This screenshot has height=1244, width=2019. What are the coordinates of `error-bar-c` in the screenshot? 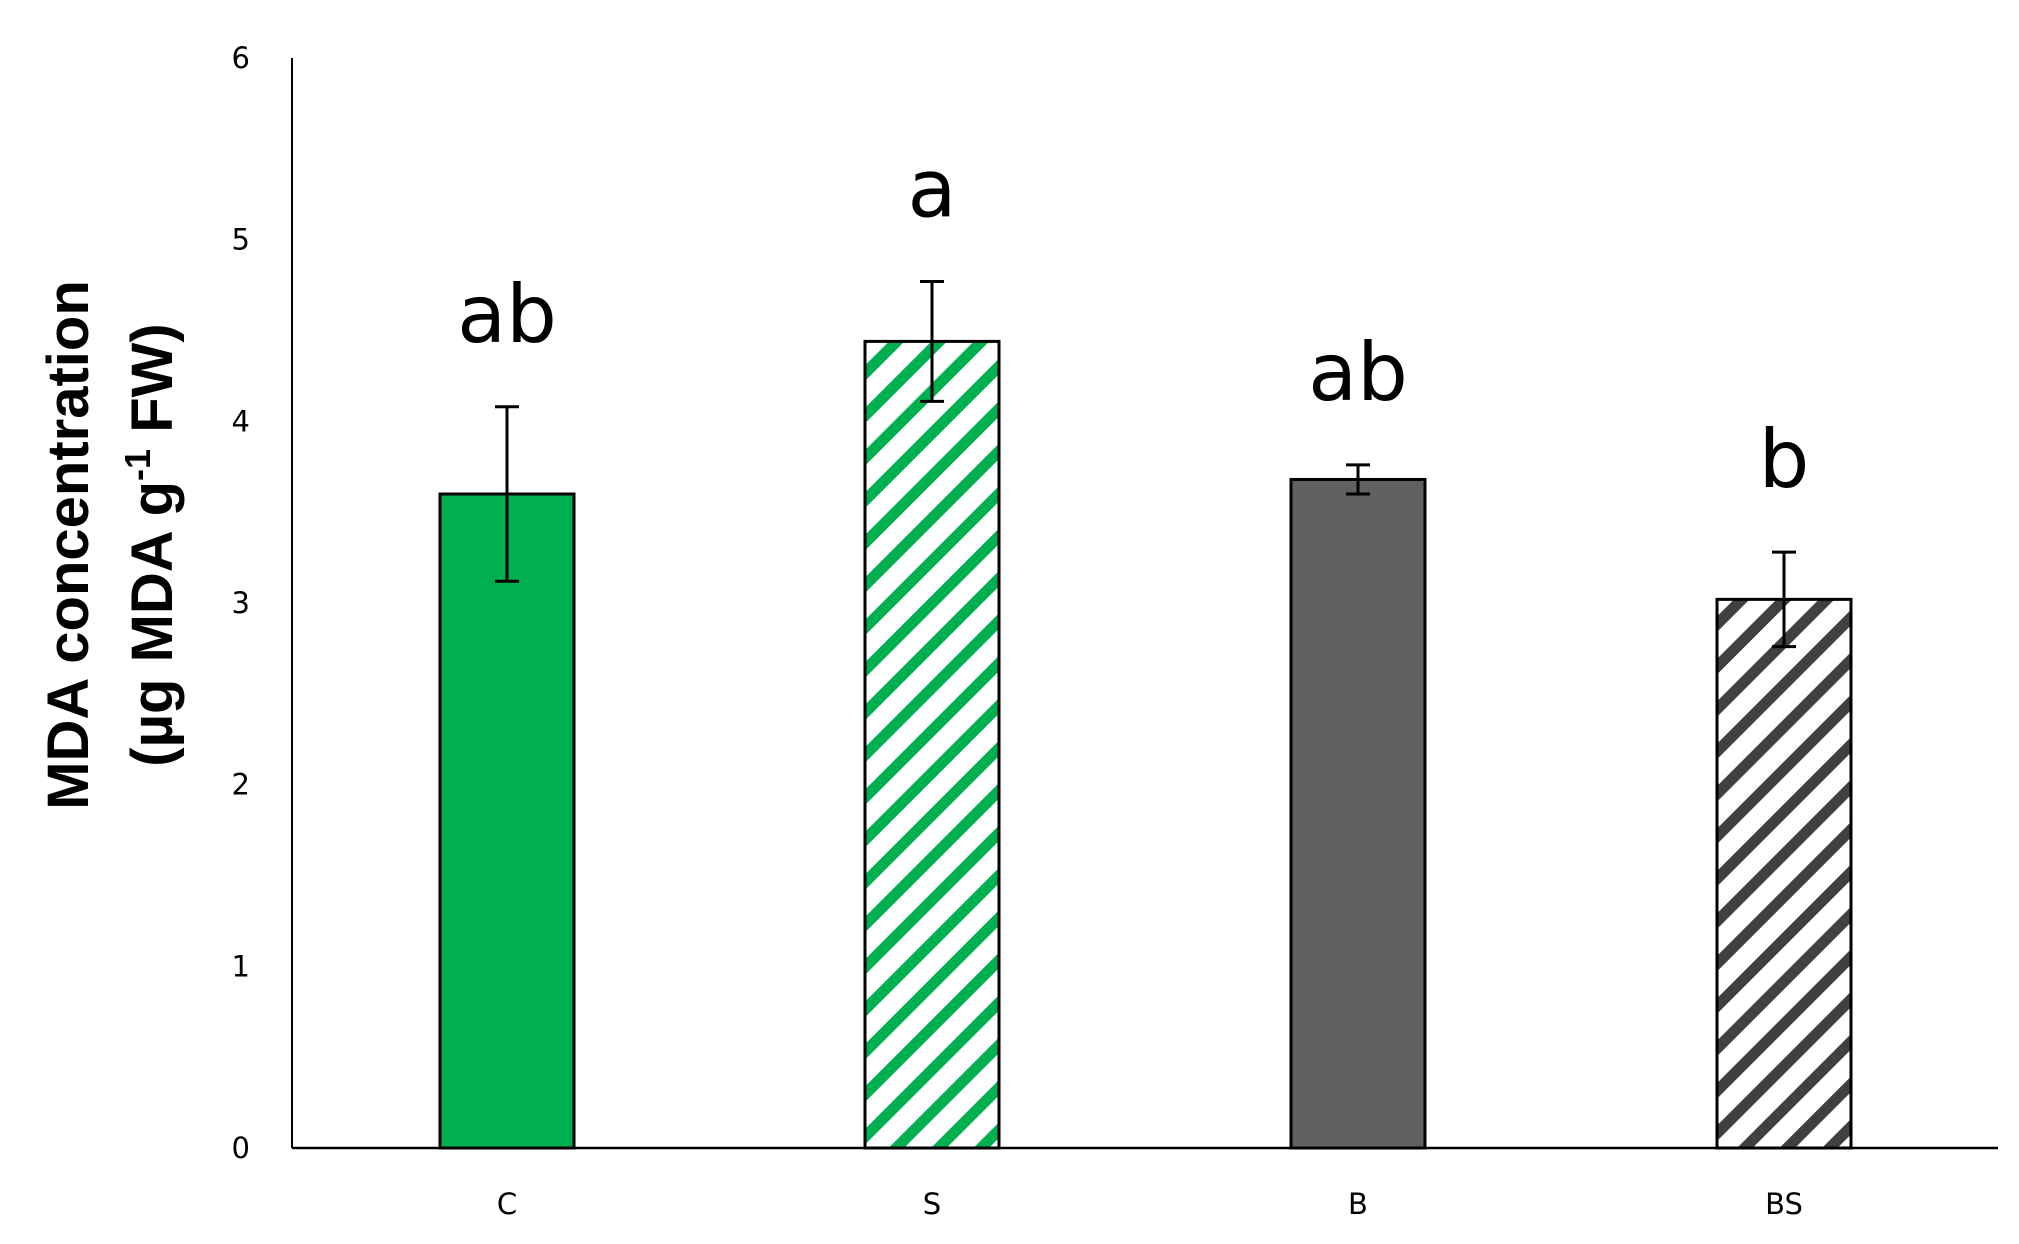 It's located at (507, 494).